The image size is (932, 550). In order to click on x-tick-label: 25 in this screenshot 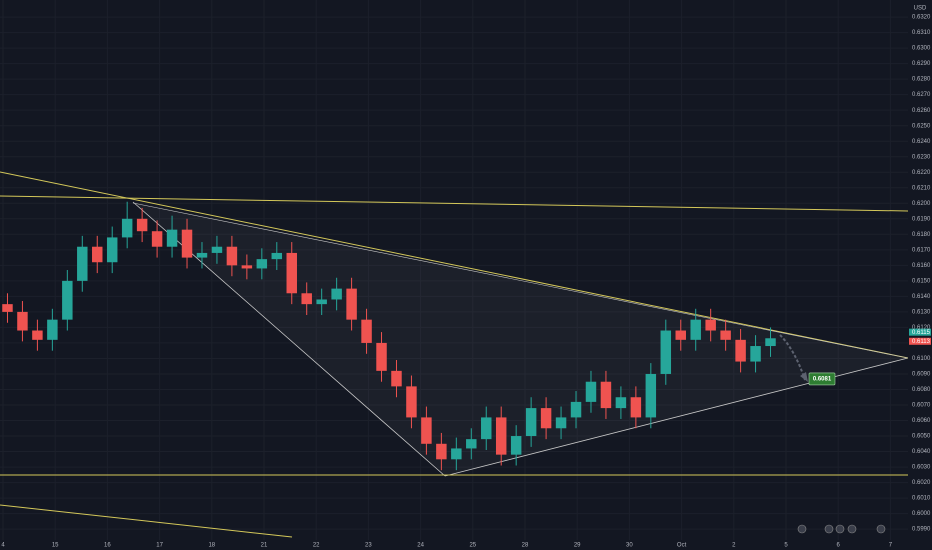, I will do `click(472, 546)`.